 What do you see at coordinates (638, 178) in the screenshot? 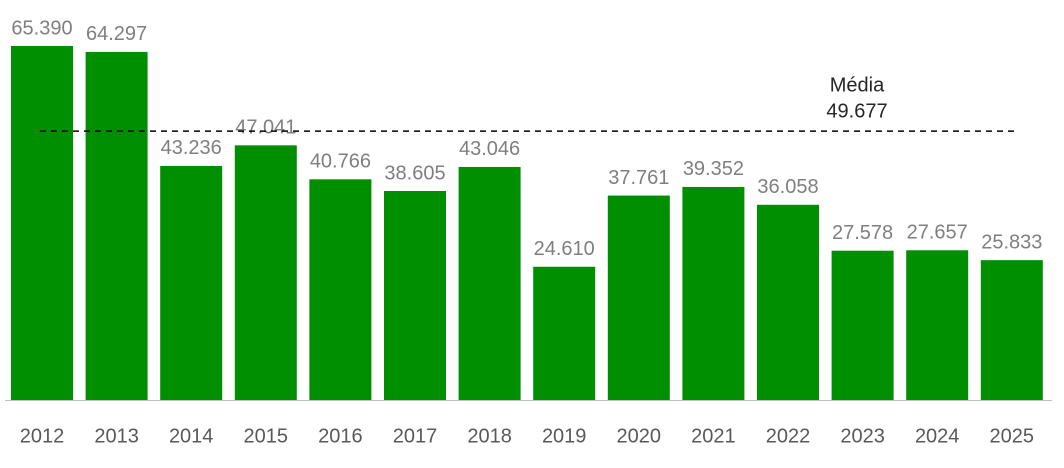
I see `value-label: 37.761` at bounding box center [638, 178].